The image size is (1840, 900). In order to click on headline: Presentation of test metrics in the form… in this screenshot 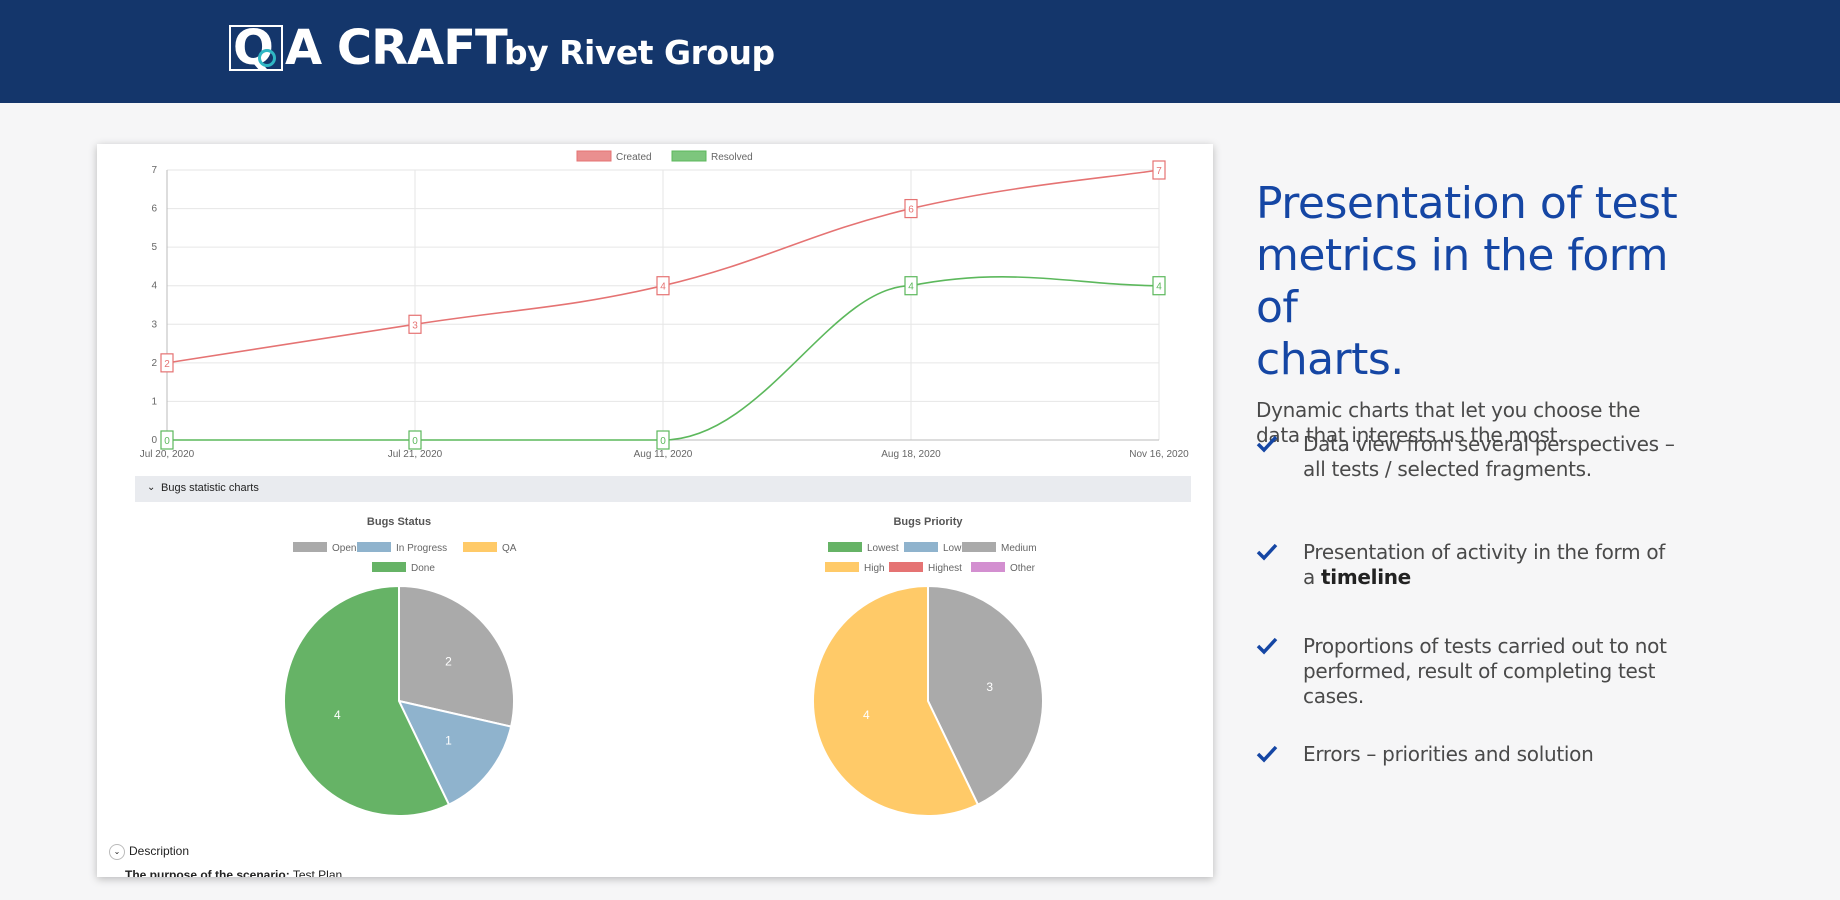, I will do `click(1486, 282)`.